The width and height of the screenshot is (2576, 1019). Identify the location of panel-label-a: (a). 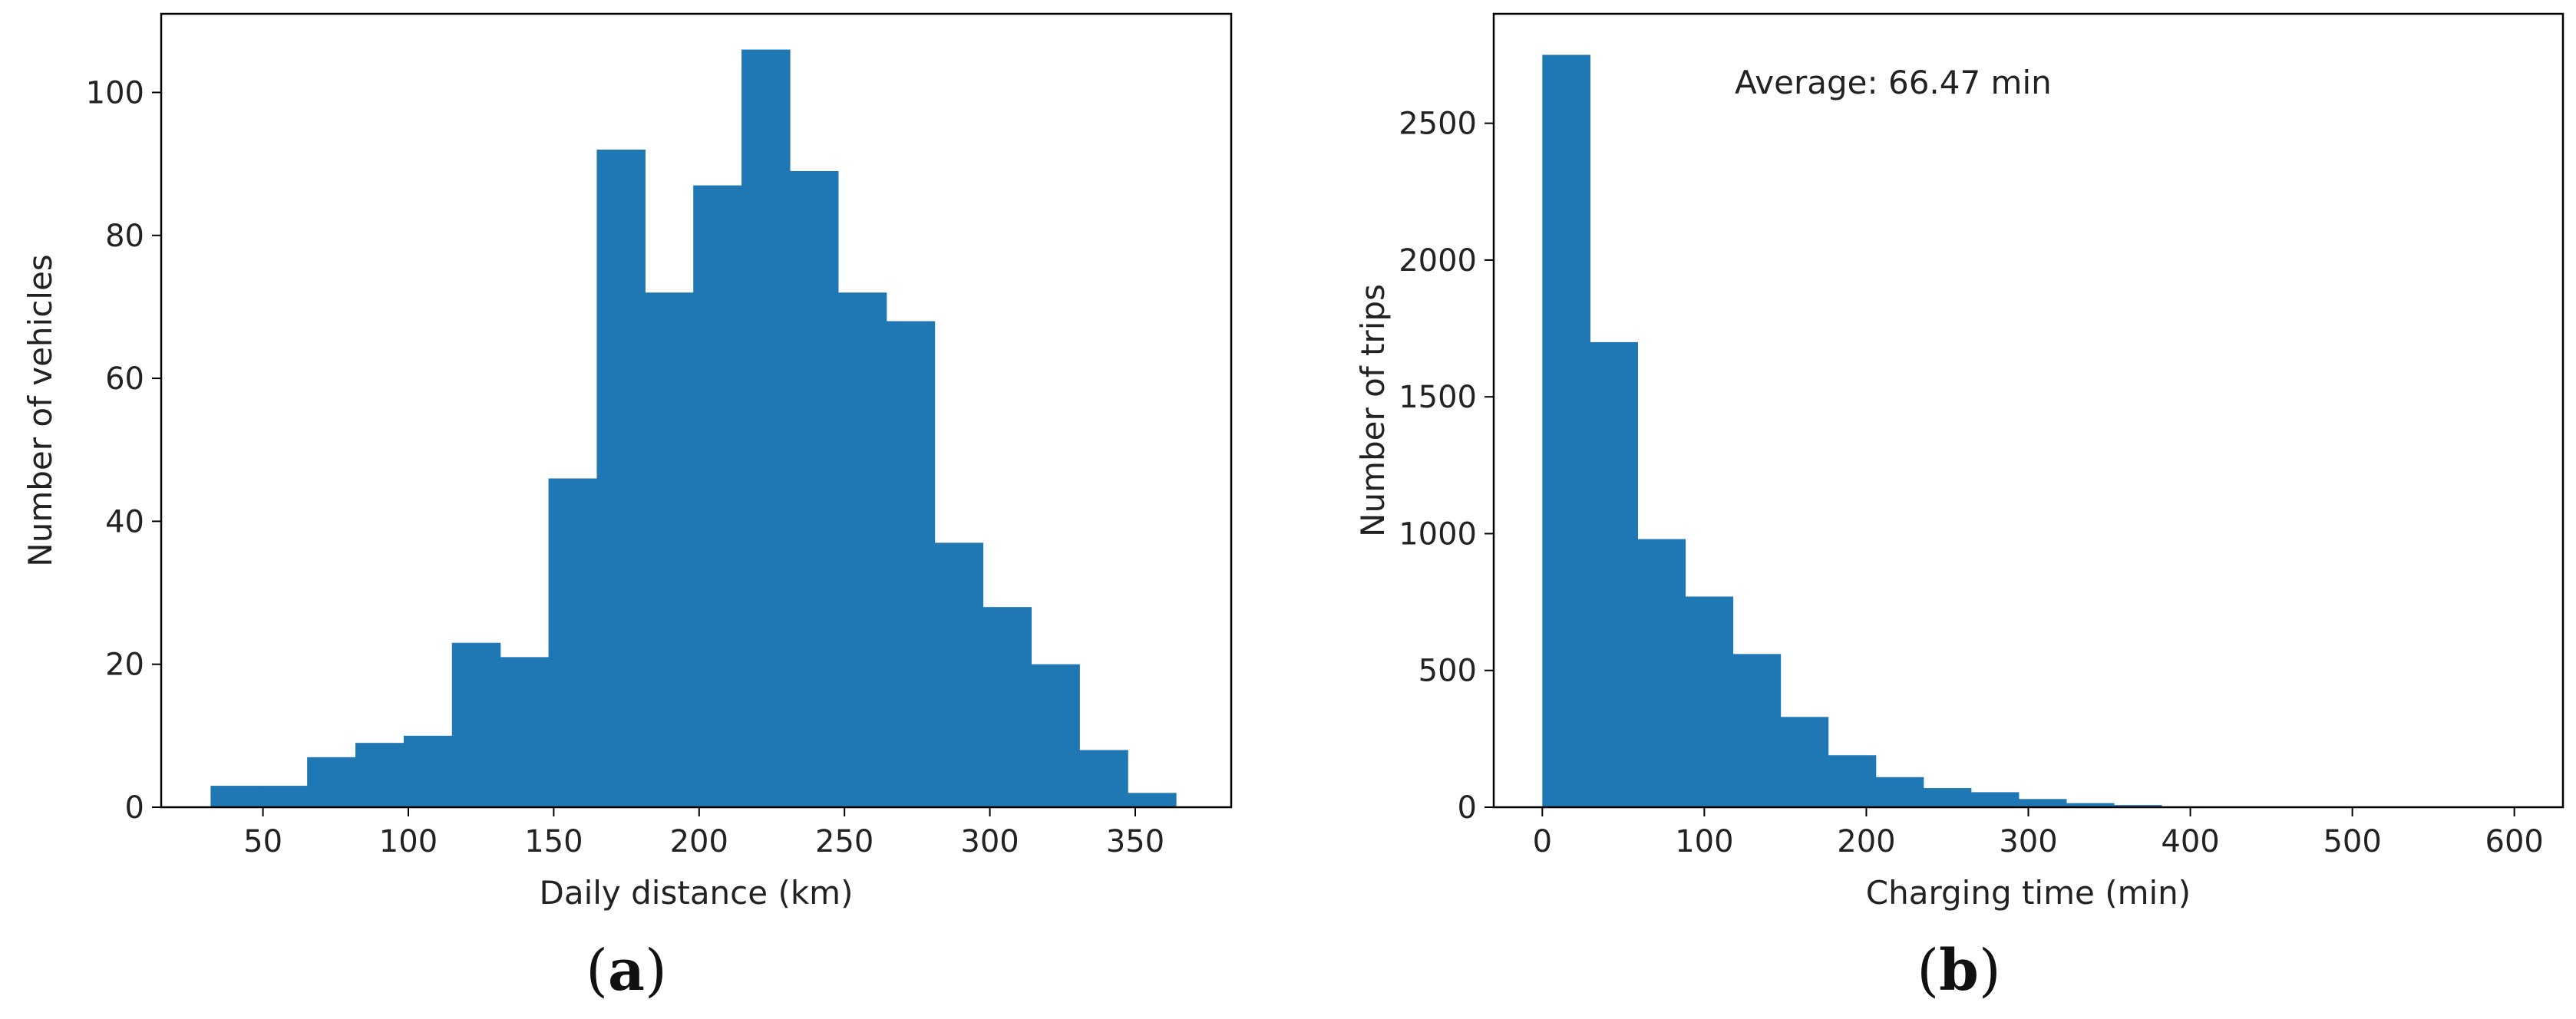
(626, 971).